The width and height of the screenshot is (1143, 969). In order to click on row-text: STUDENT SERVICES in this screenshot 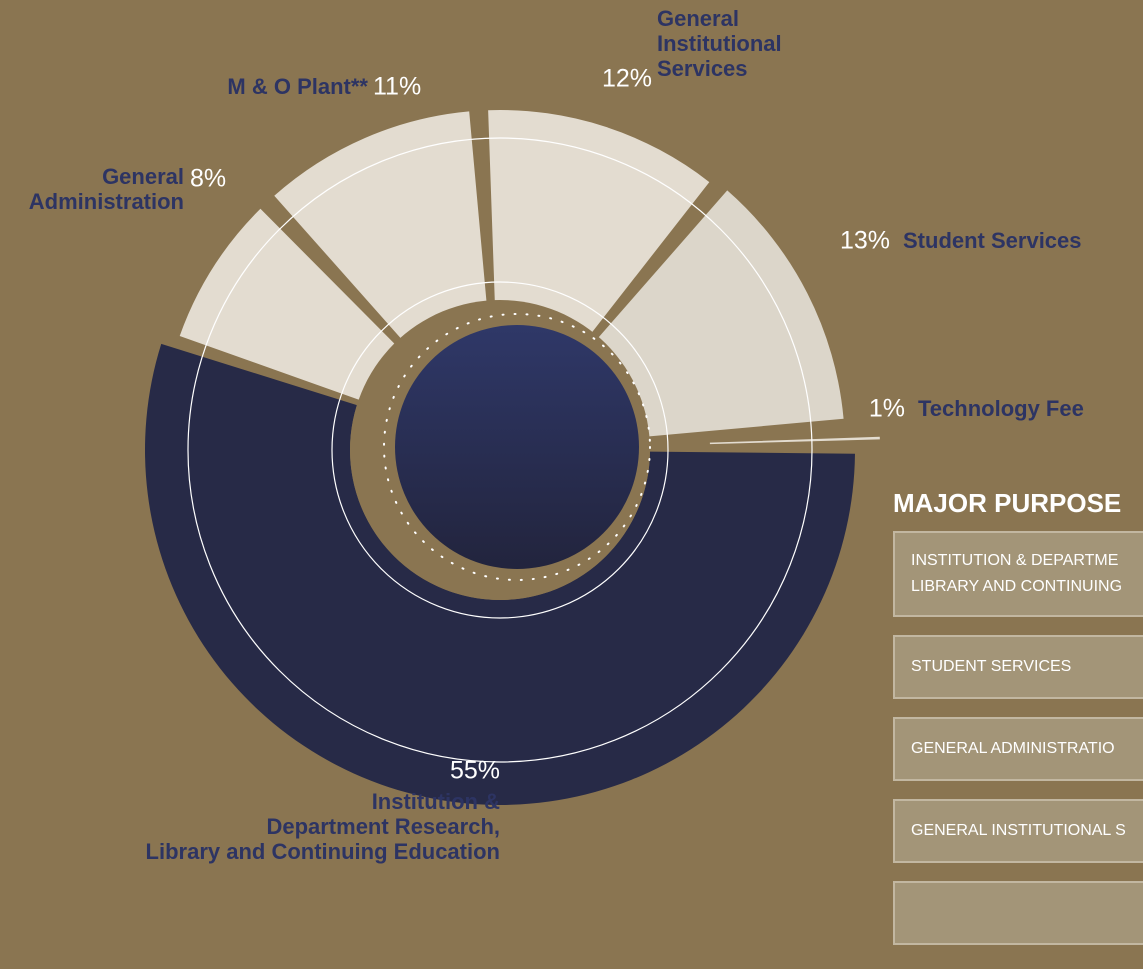, I will do `click(991, 666)`.